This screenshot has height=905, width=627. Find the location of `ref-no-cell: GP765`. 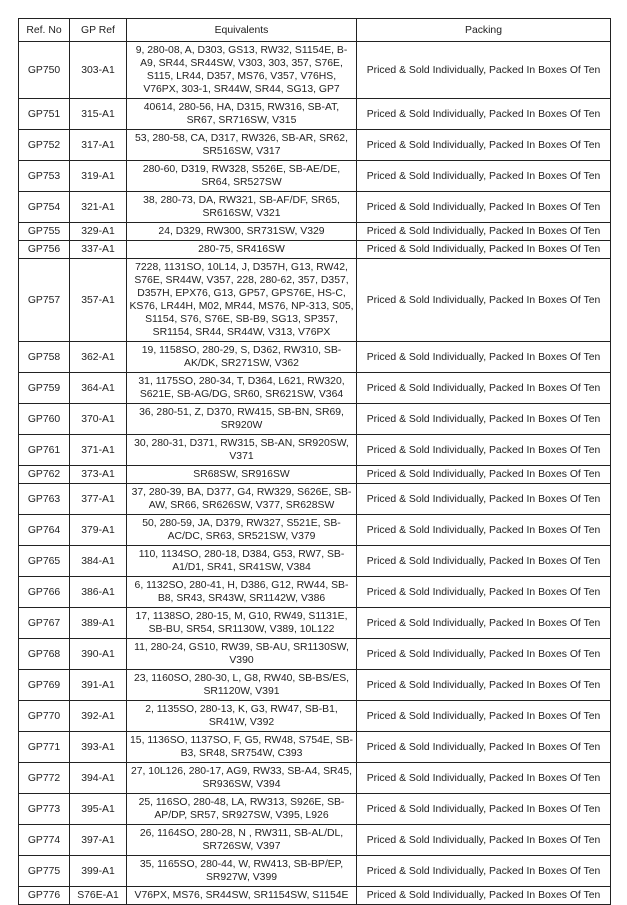

ref-no-cell: GP765 is located at coordinates (44, 561).